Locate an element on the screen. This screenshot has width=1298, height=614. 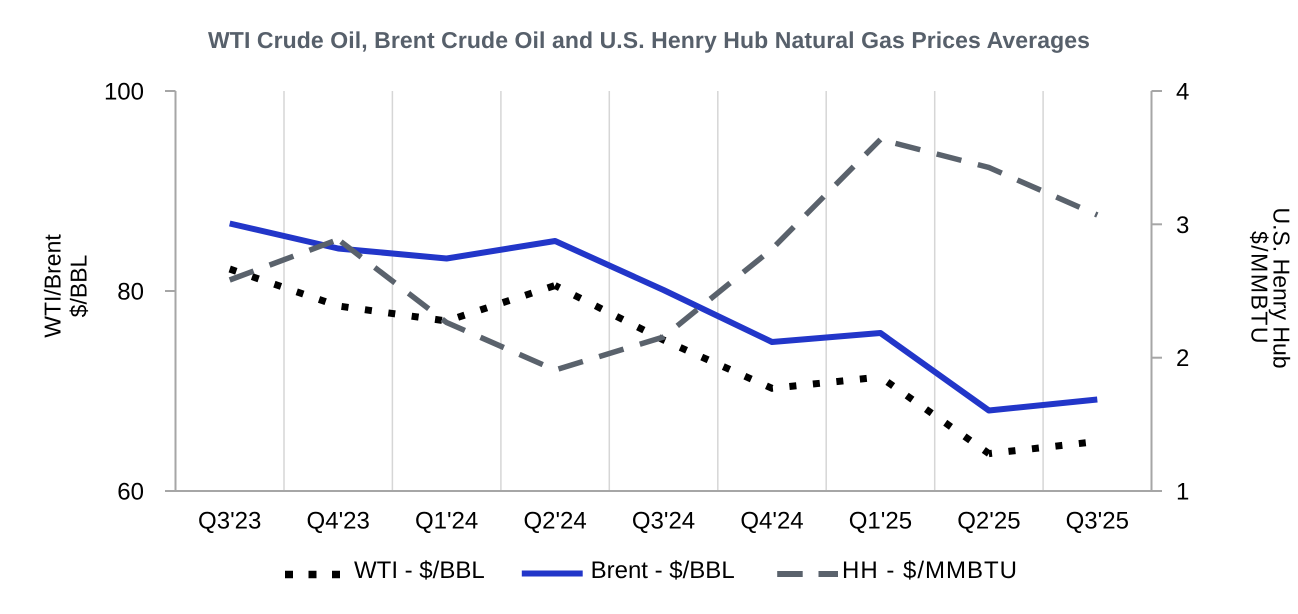
svg-text: 80 is located at coordinates (130, 292).